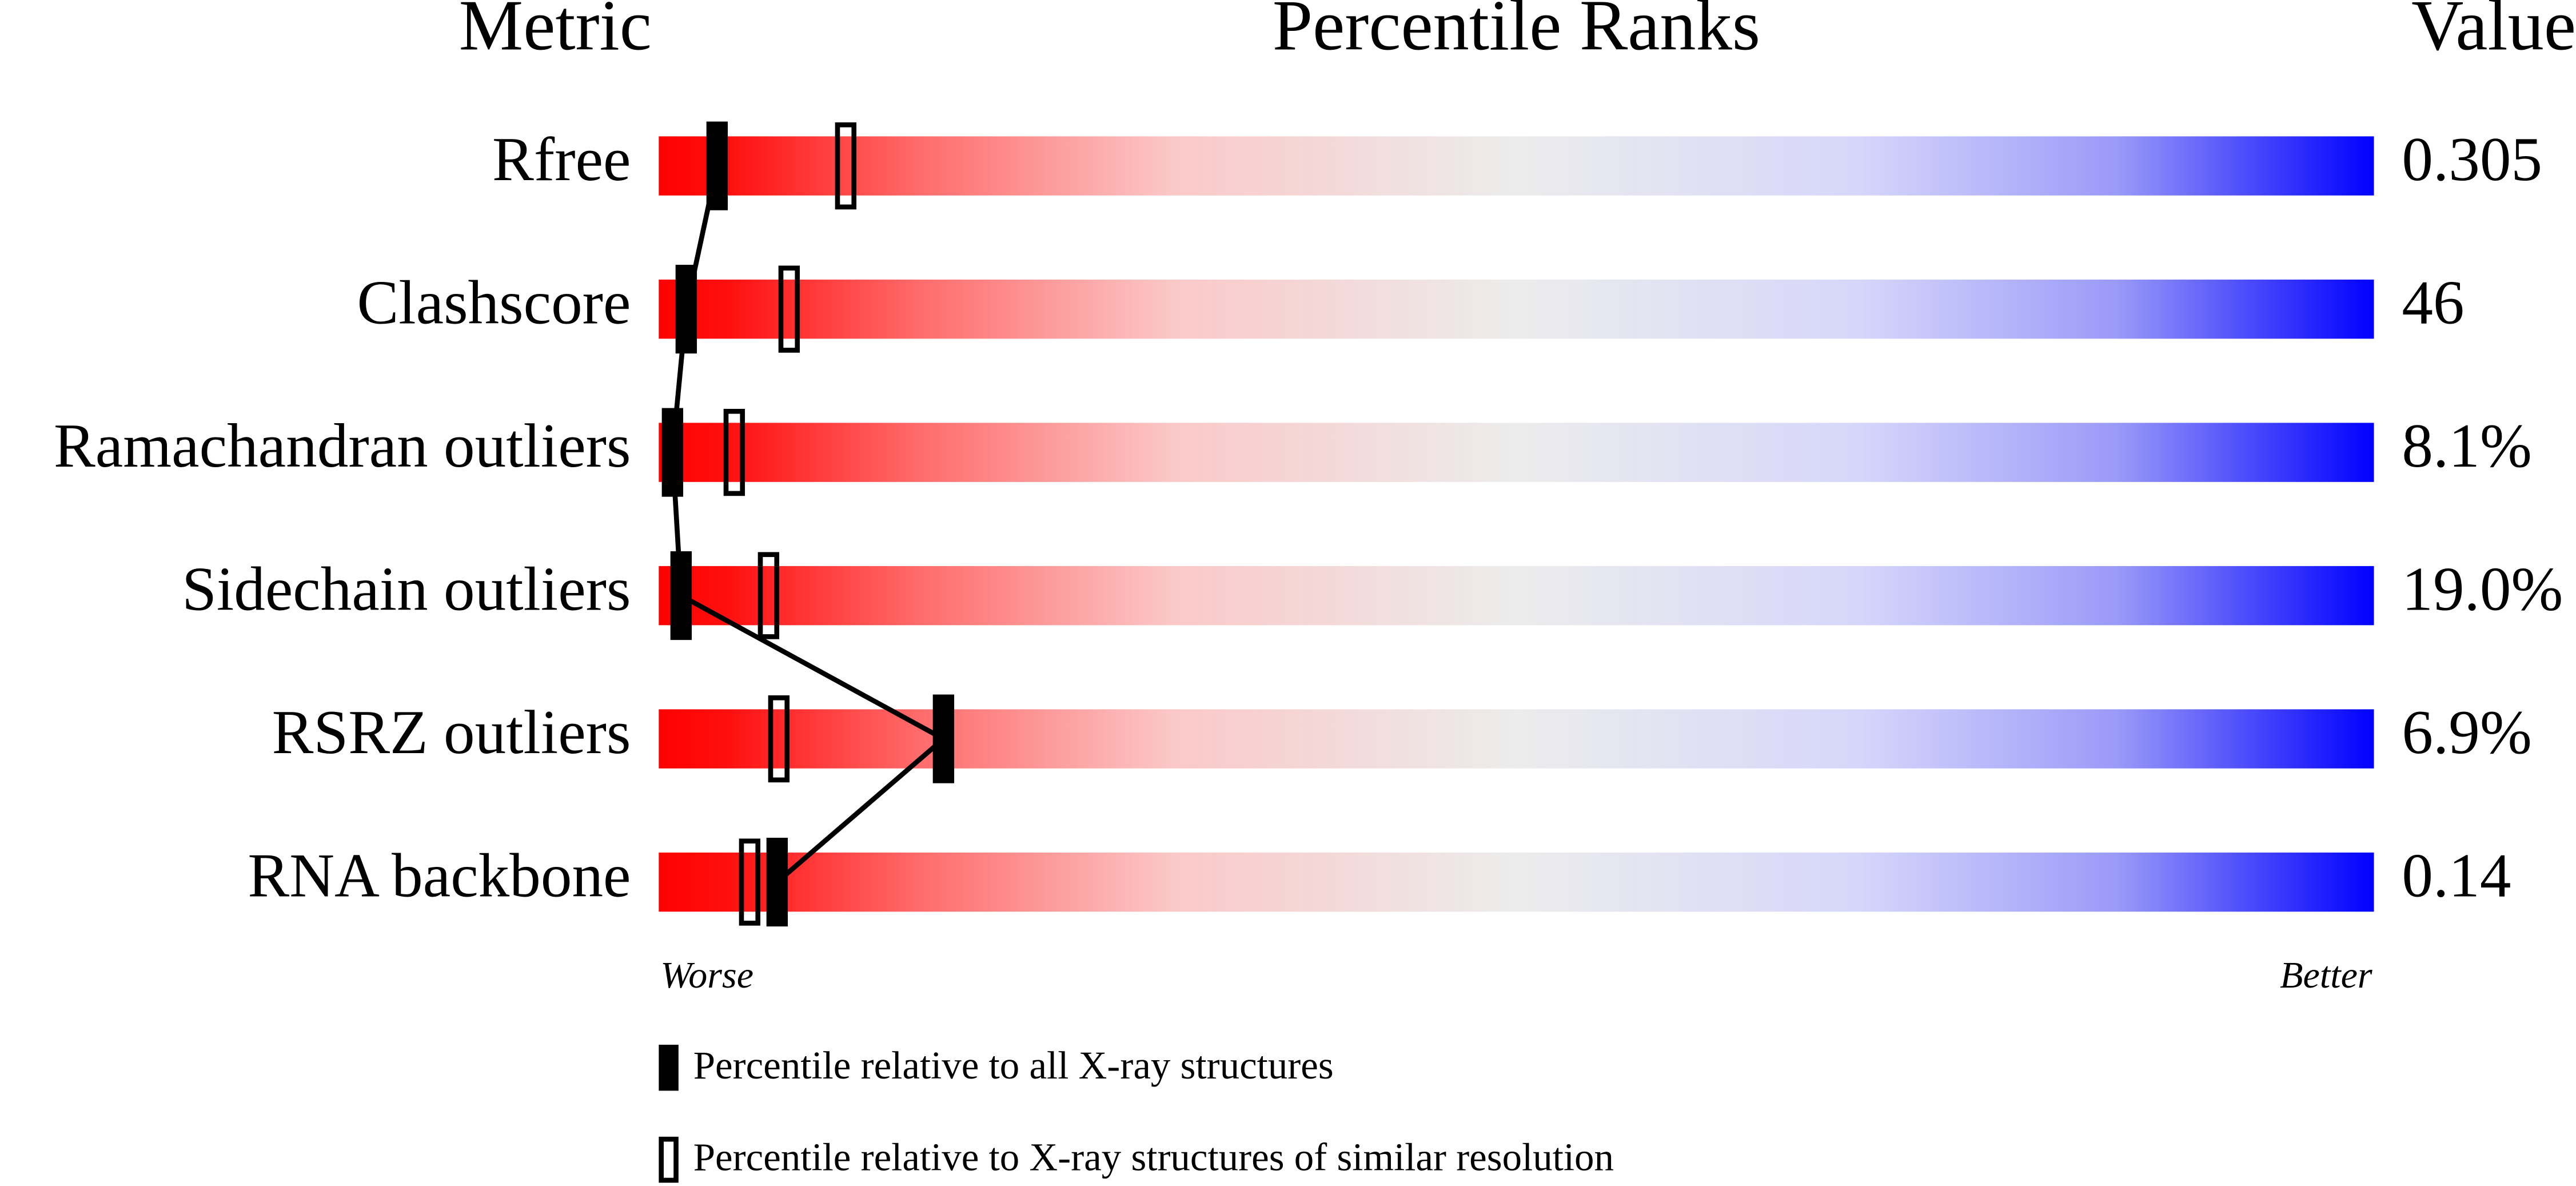 Image resolution: width=2576 pixels, height=1186 pixels. I want to click on worse-label: Worse, so click(706, 975).